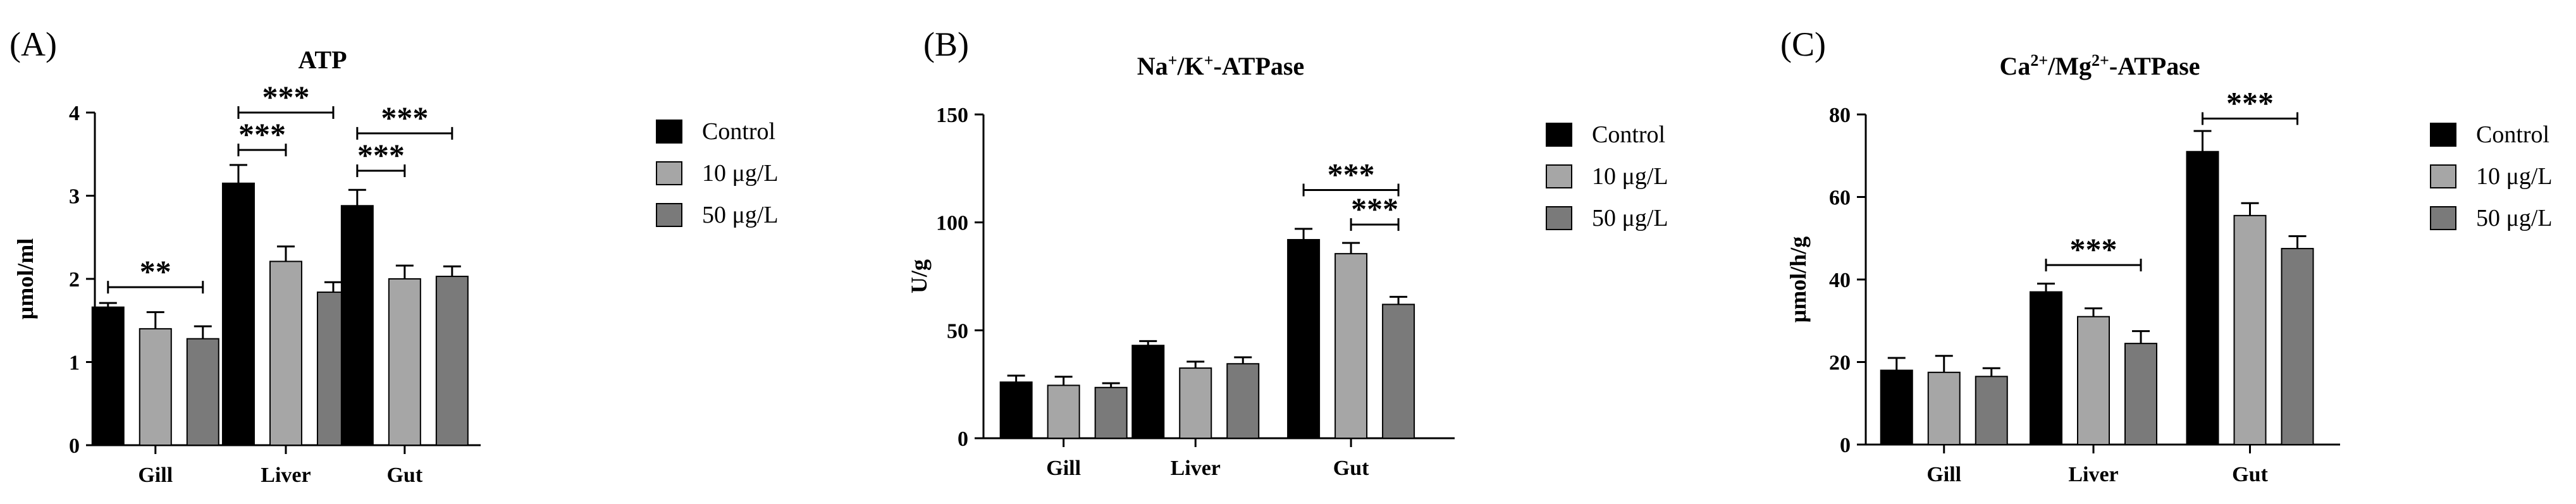 The image size is (2576, 504). Describe the element at coordinates (1803, 44) in the screenshot. I see `panel-label: (C)` at that location.